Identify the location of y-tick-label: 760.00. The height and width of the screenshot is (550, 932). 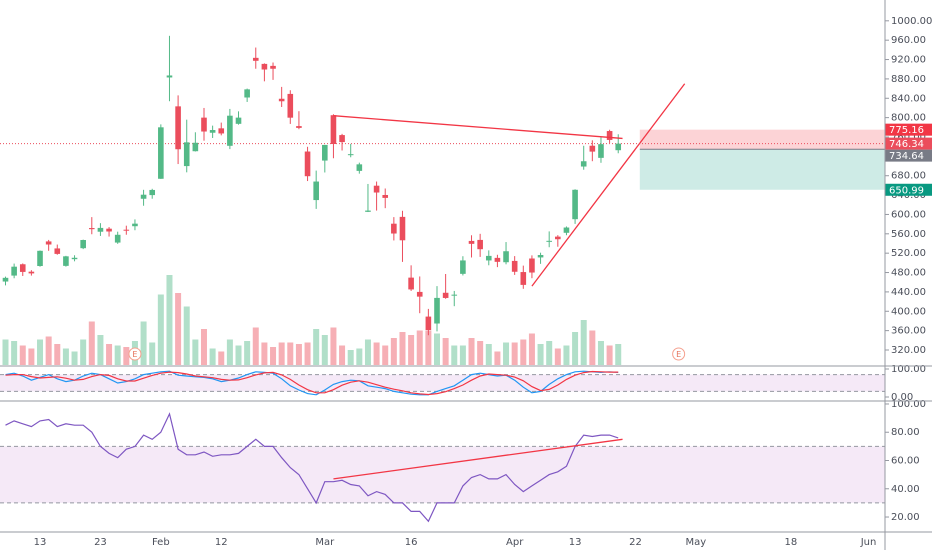
(908, 137).